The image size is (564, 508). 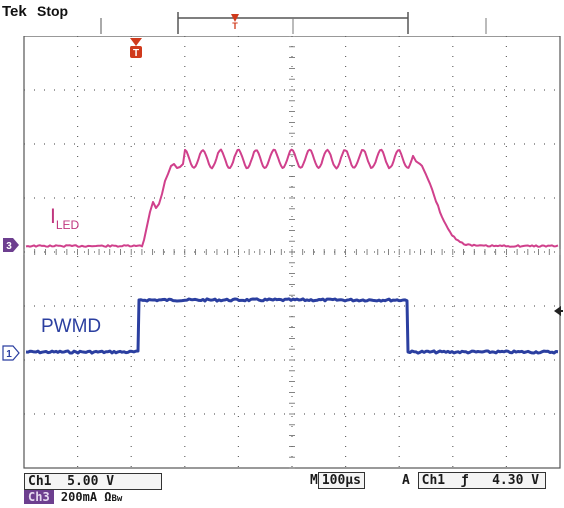 I want to click on record-view-bar: T, so click(x=293, y=23).